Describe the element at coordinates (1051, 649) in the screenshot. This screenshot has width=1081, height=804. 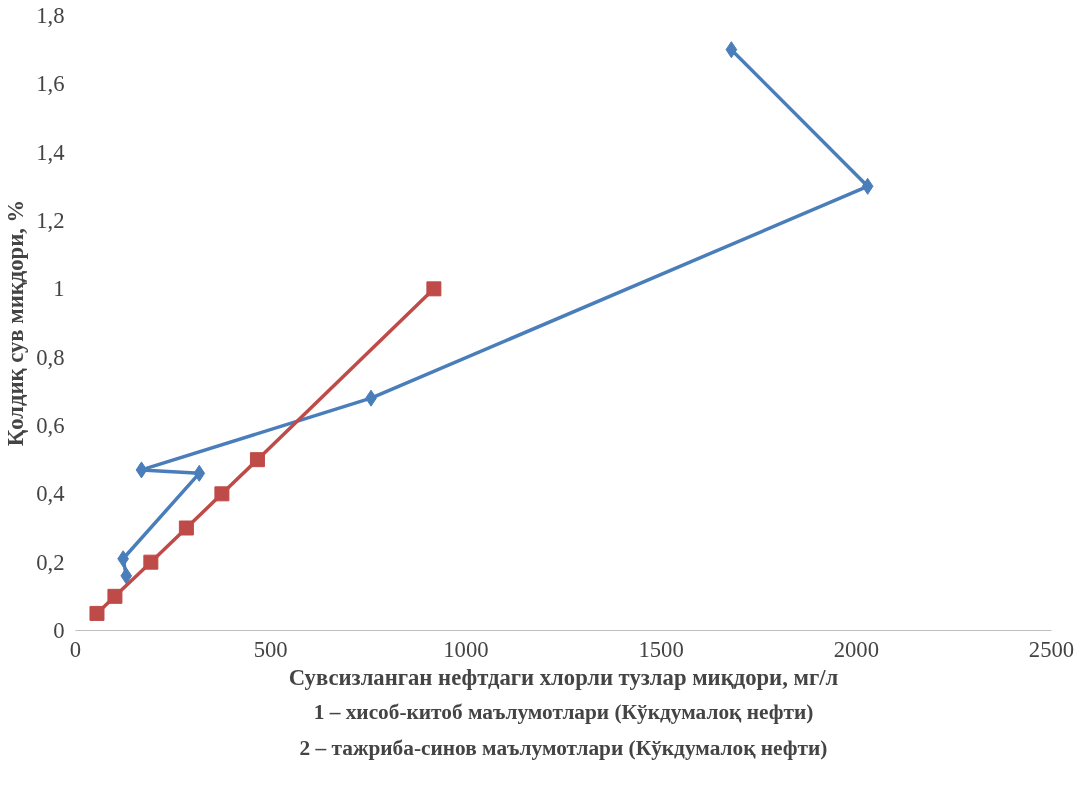
I see `x-tick-label: 2500` at that location.